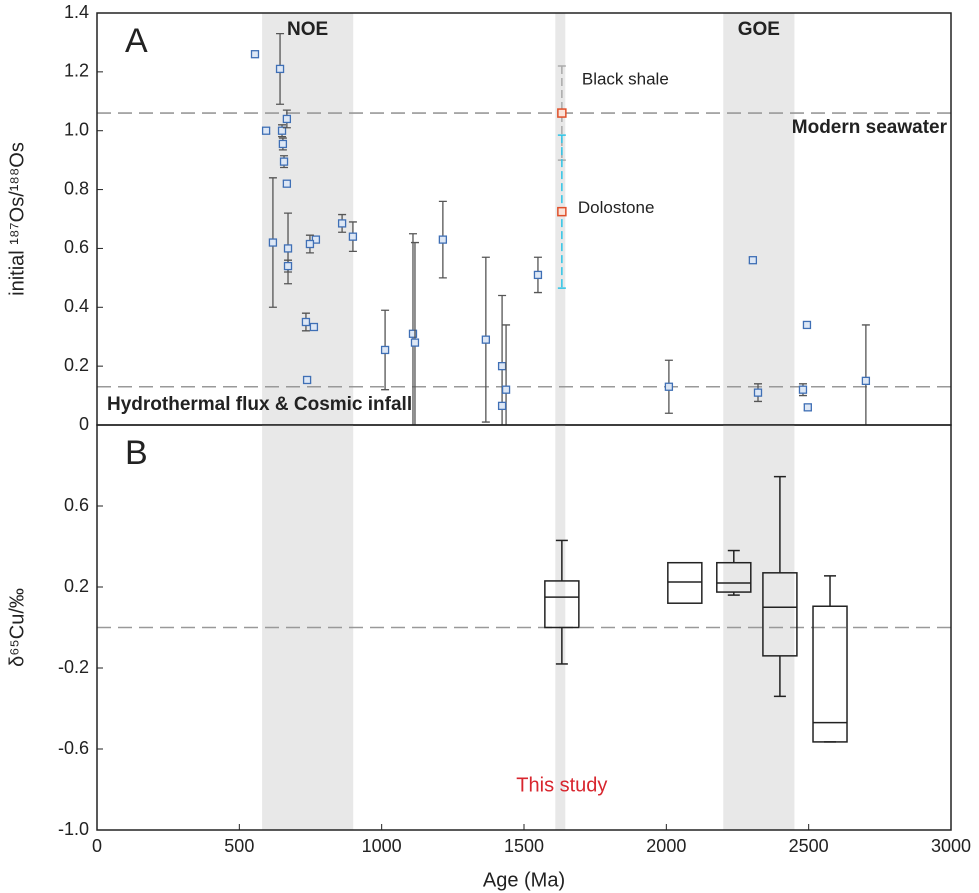  Describe the element at coordinates (666, 846) in the screenshot. I see `x-tick-label: 2000` at that location.